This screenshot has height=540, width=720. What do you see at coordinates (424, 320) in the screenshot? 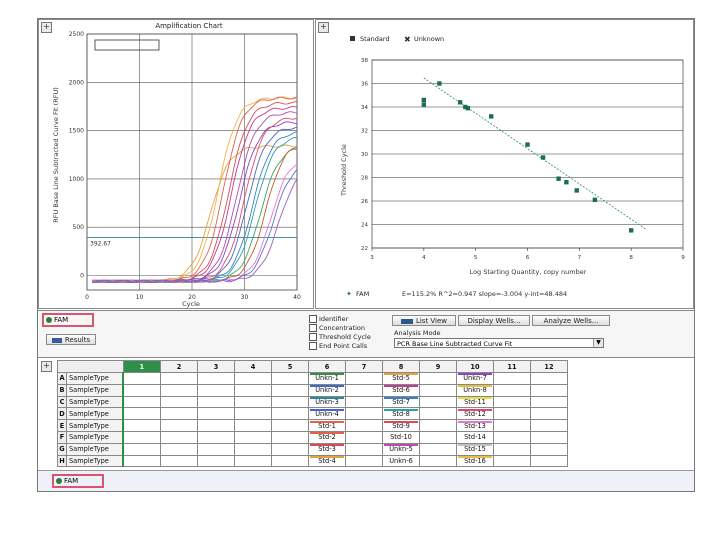
I see `list-view-button: List View` at bounding box center [424, 320].